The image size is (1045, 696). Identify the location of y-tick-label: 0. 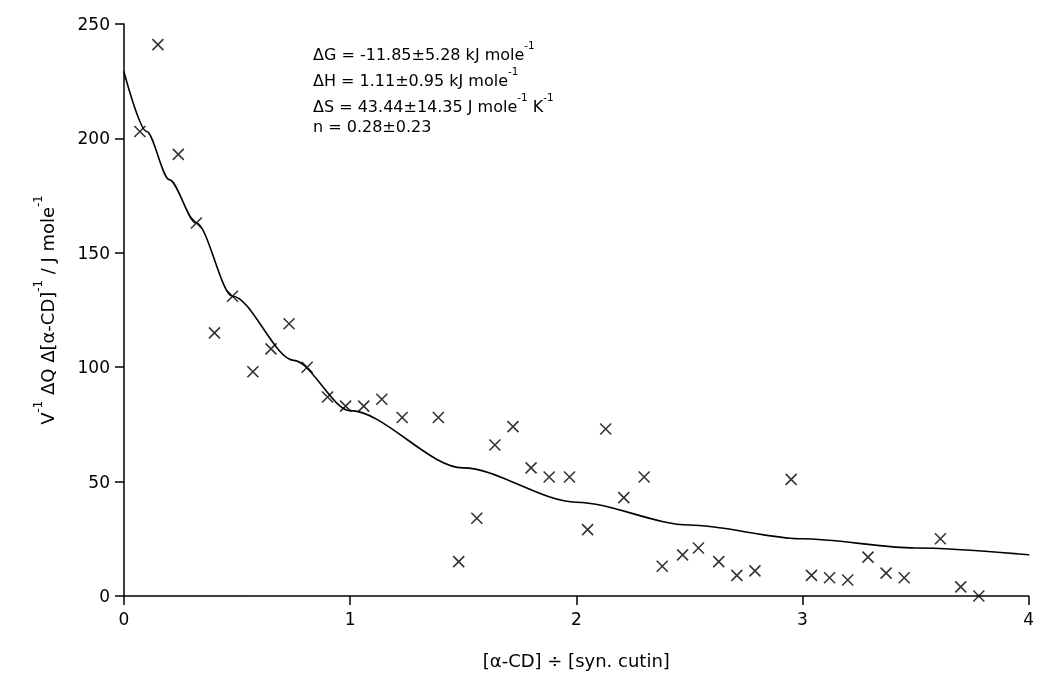
(104, 596).